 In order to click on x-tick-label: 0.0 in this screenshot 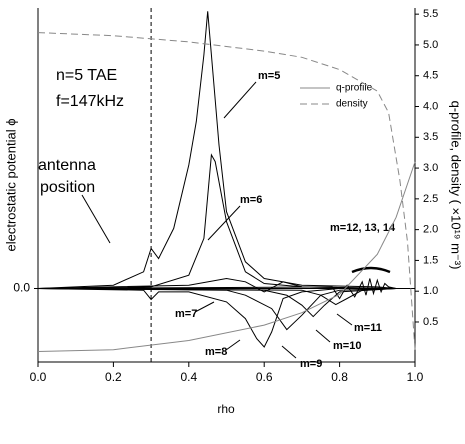, I will do `click(38, 377)`.